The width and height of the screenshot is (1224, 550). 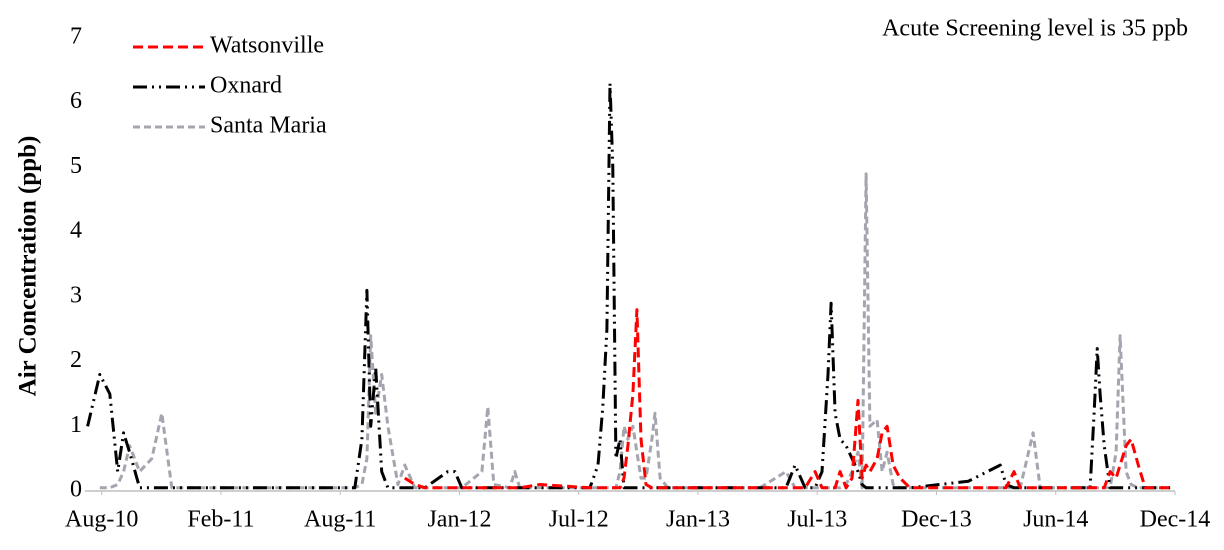 I want to click on y-tick-label: 1, so click(x=76, y=425).